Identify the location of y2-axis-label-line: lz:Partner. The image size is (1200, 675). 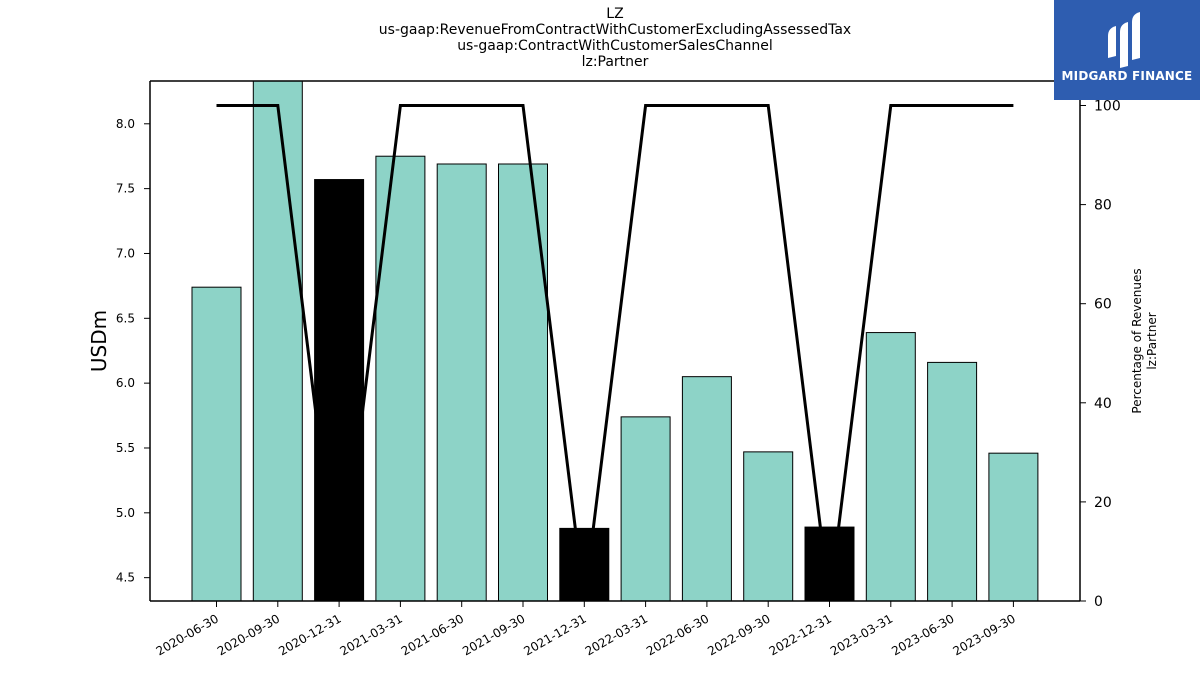
(1152, 340).